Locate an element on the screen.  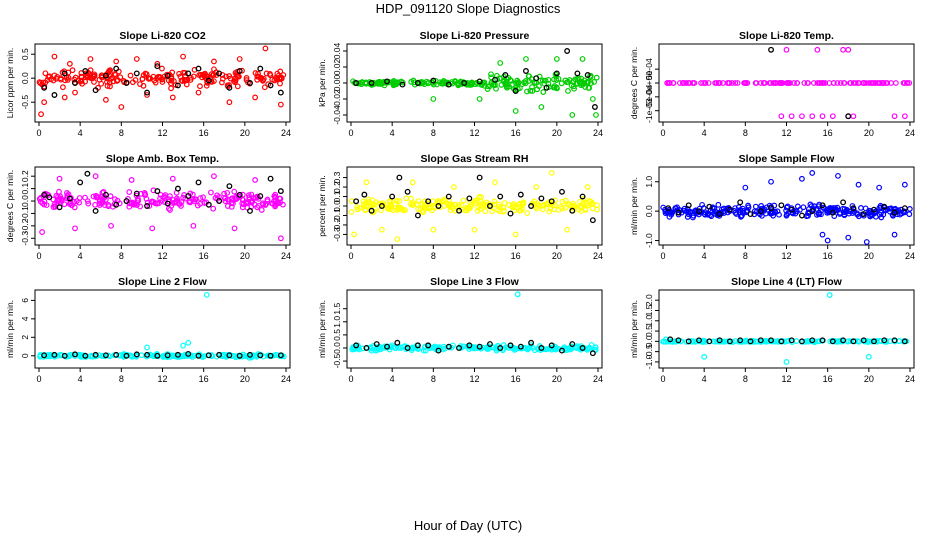
x-axis-title: Hour of Day (UTC) is located at coordinates (468, 525).